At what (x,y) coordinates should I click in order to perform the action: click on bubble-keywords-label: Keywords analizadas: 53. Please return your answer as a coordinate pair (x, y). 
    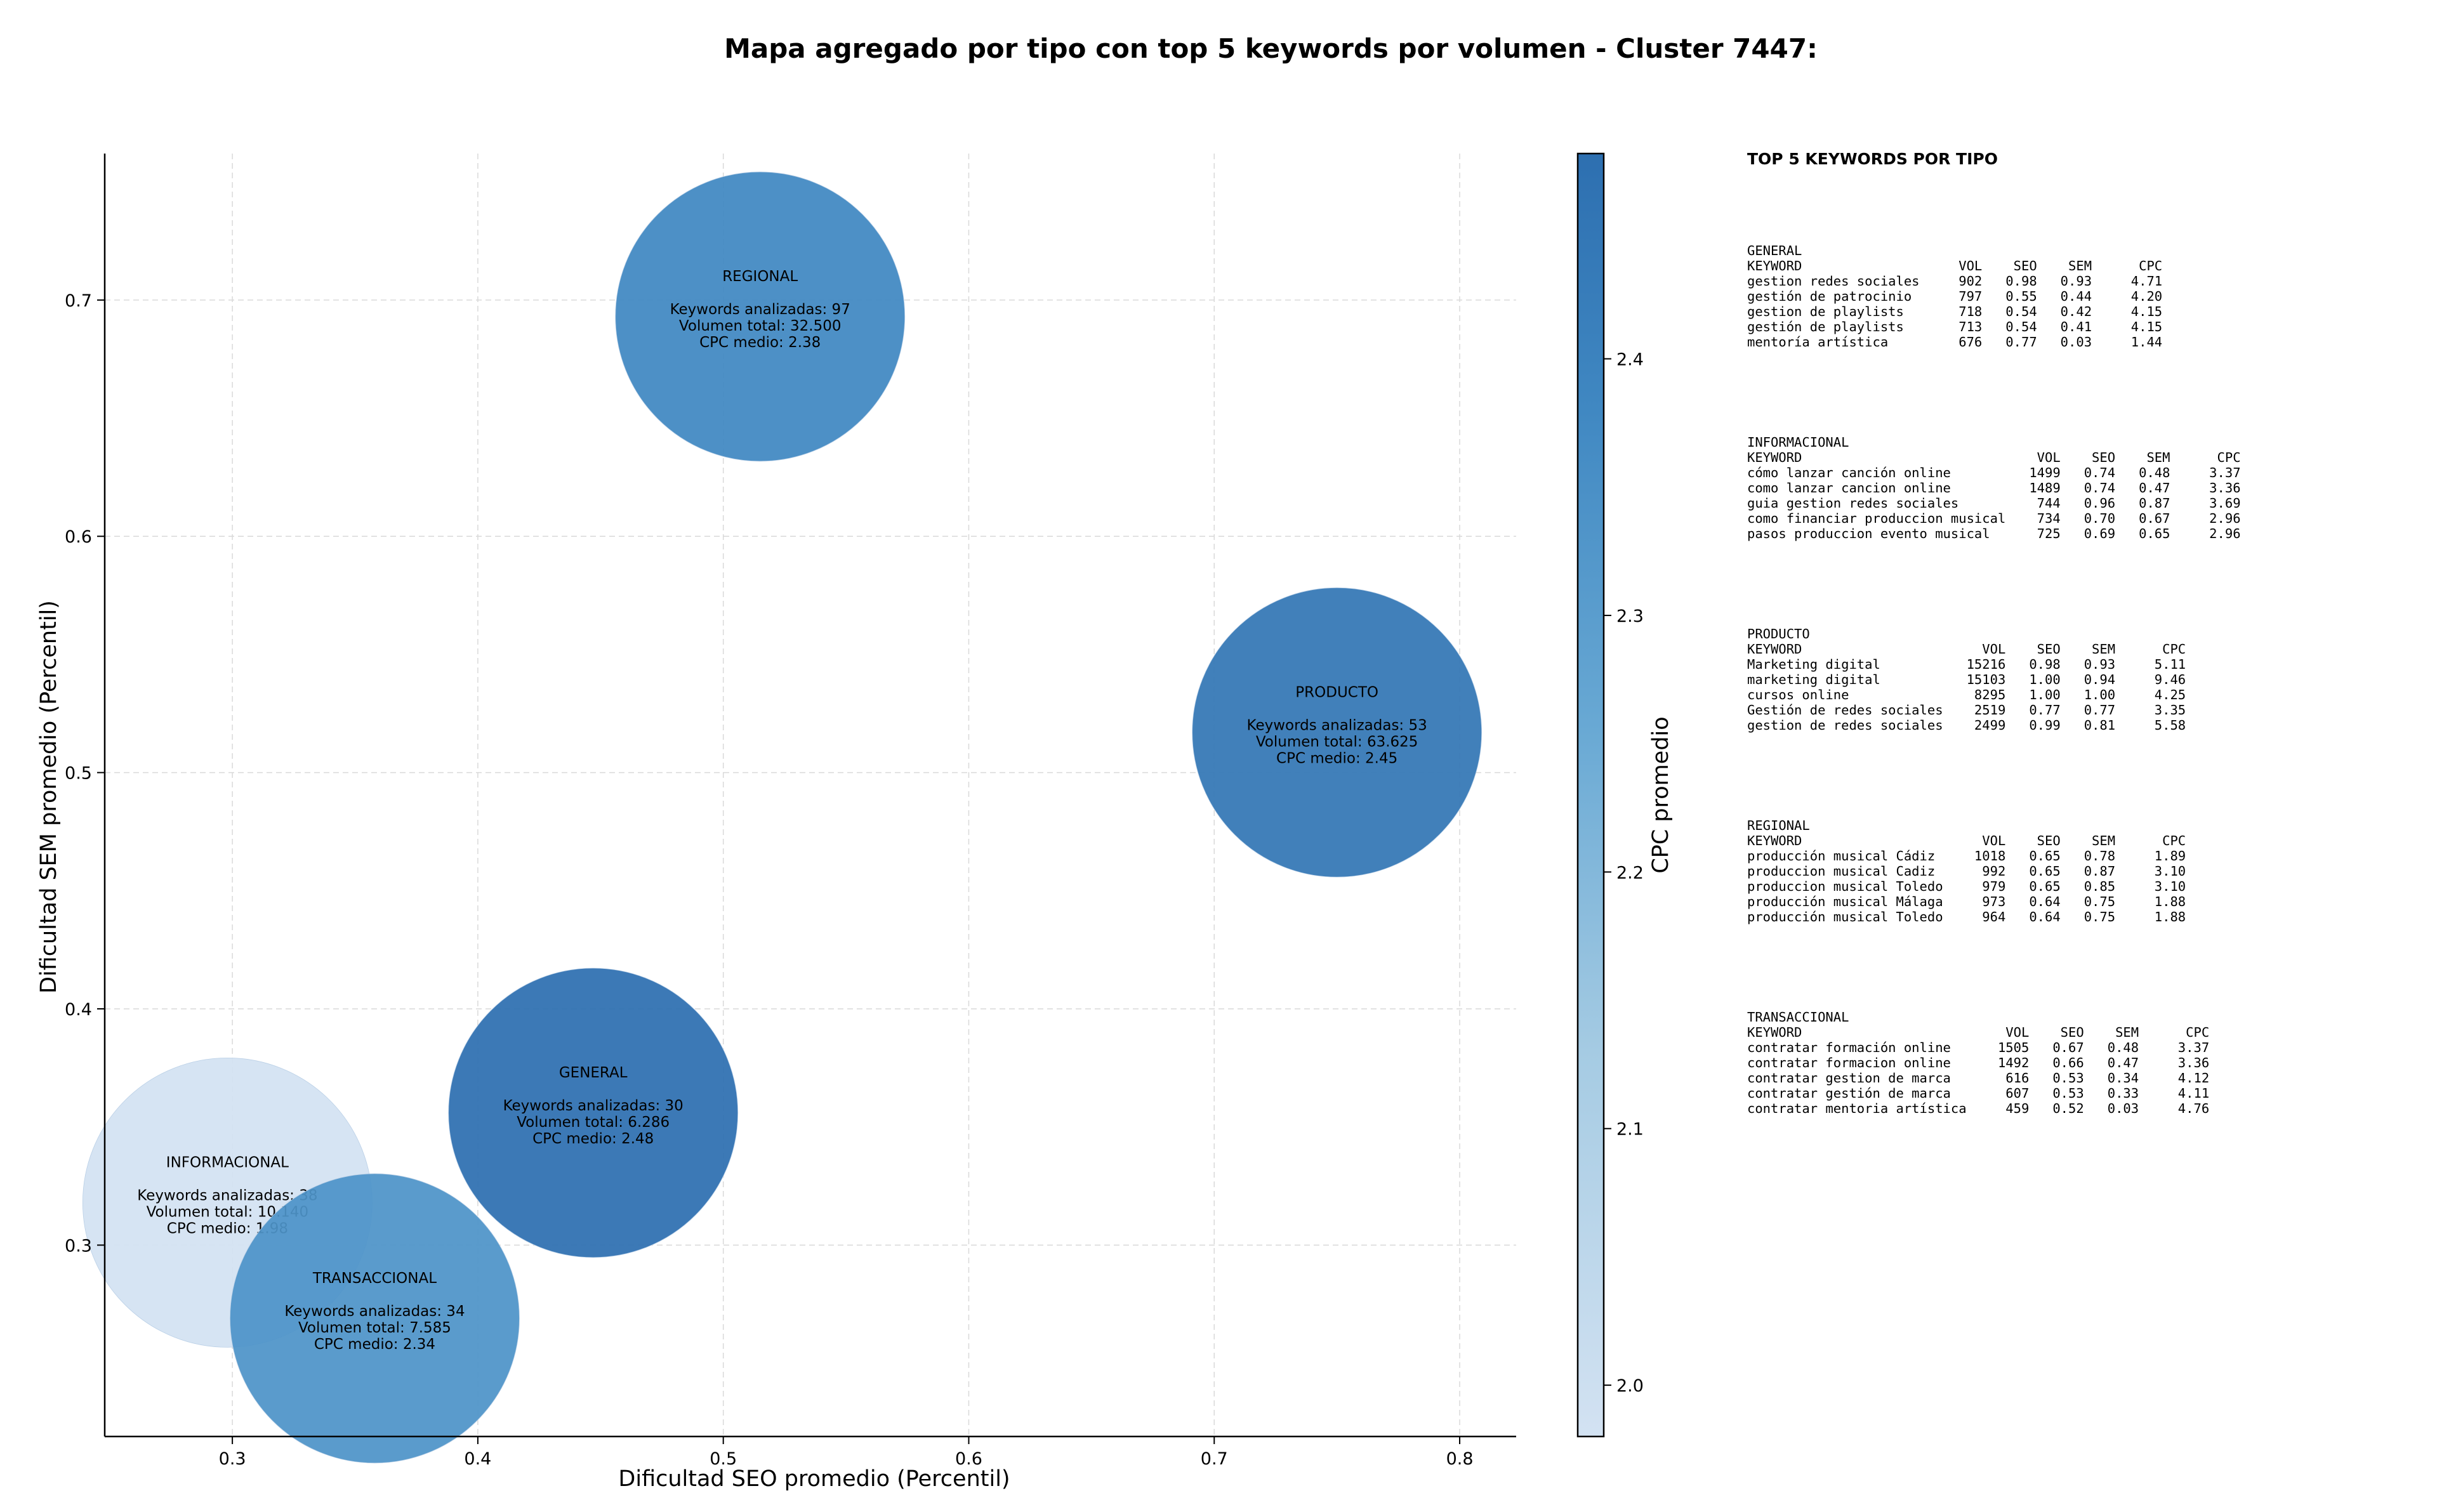
    Looking at the image, I should click on (1337, 725).